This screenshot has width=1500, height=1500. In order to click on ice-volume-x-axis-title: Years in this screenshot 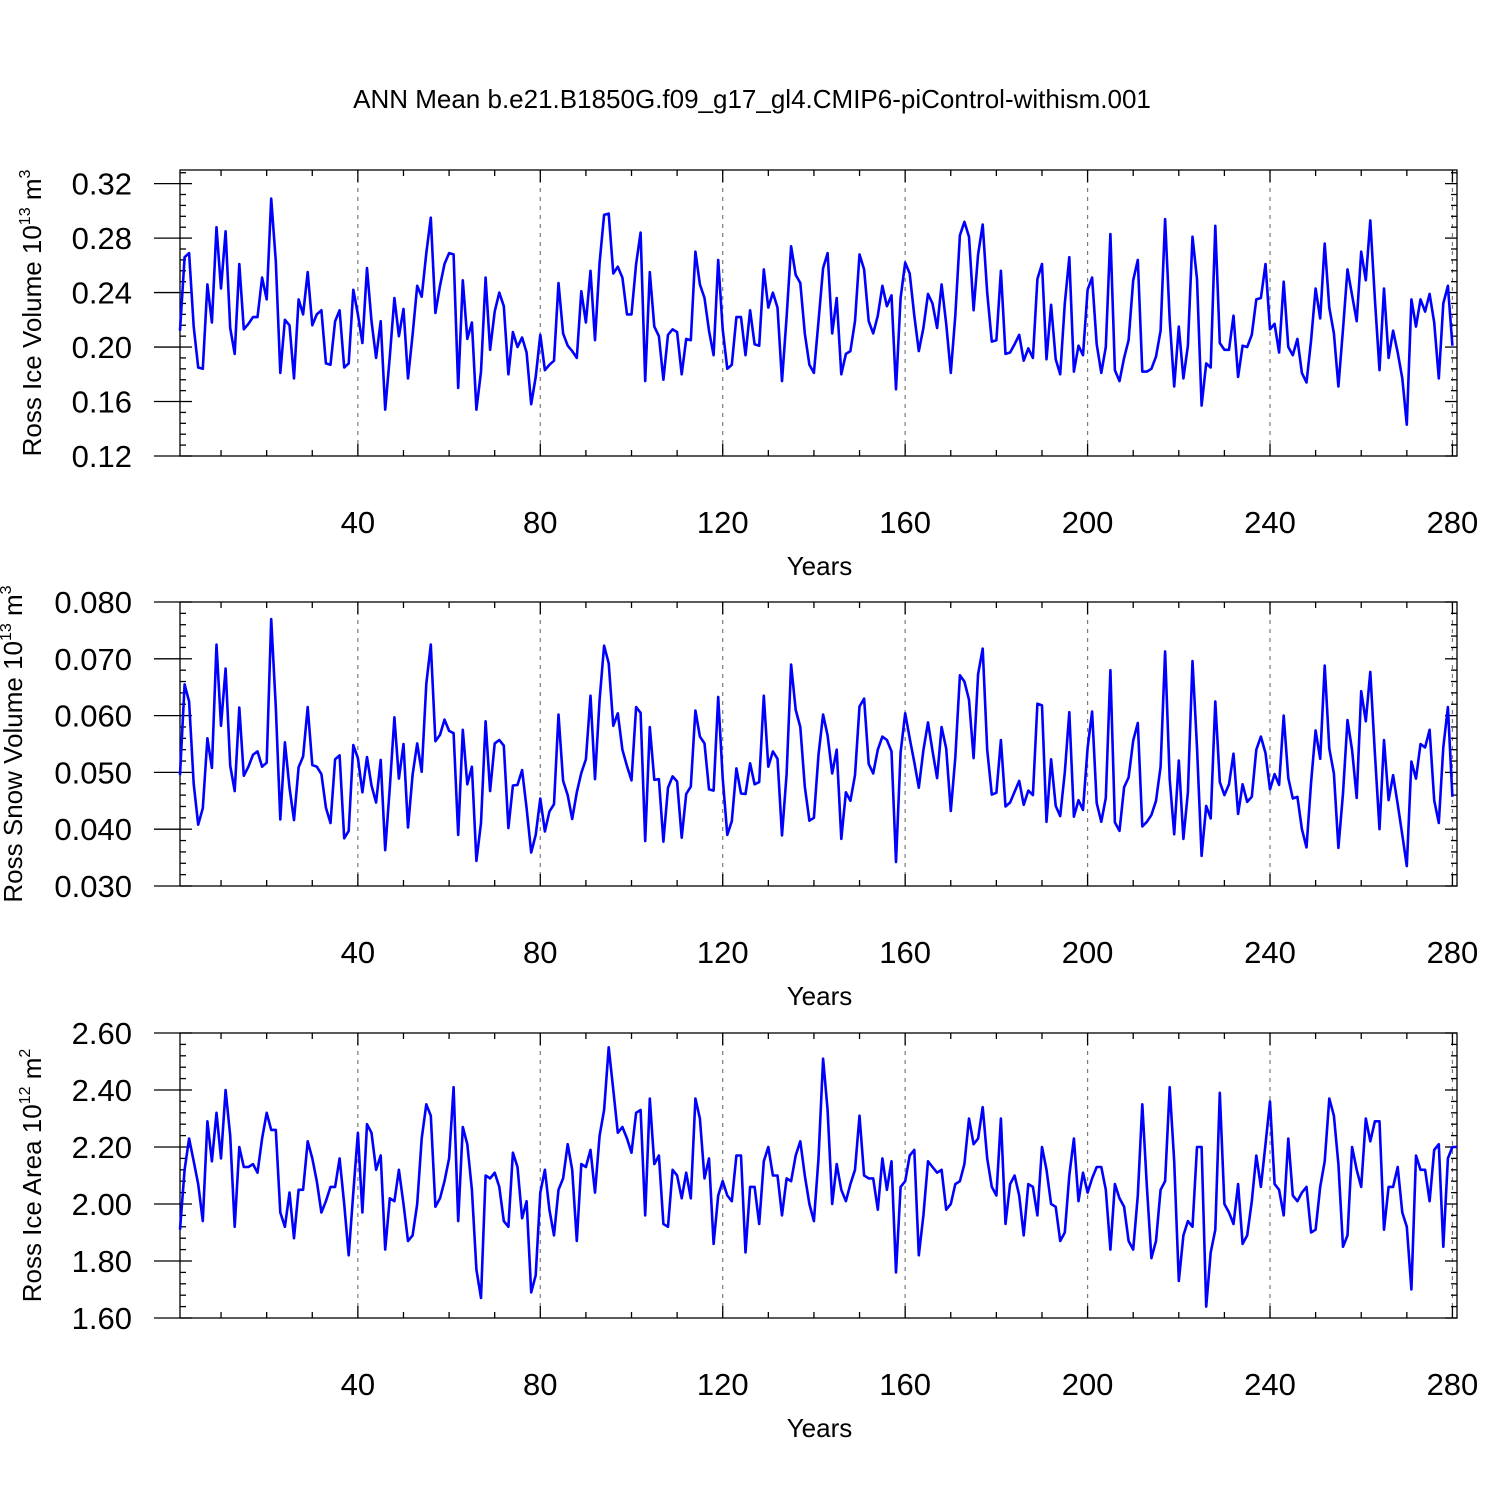, I will do `click(820, 566)`.